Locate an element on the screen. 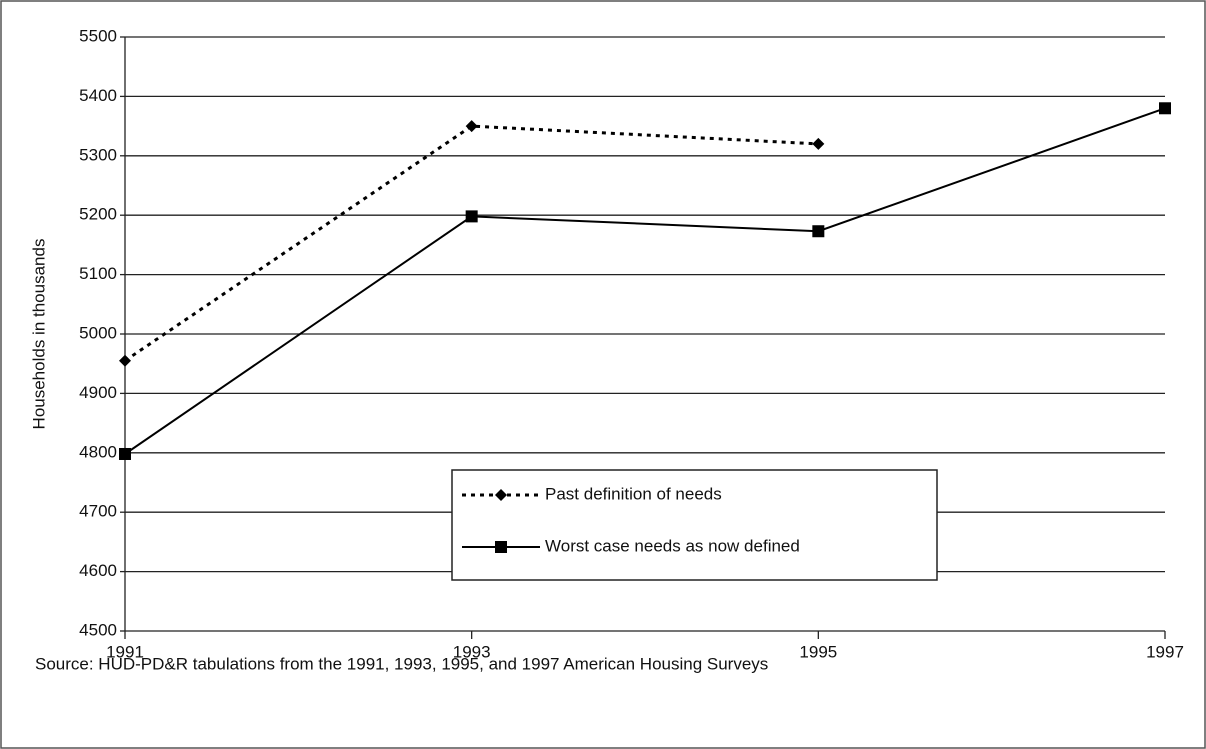 The width and height of the screenshot is (1206, 749). y-tick-label: 5100 is located at coordinates (98, 273).